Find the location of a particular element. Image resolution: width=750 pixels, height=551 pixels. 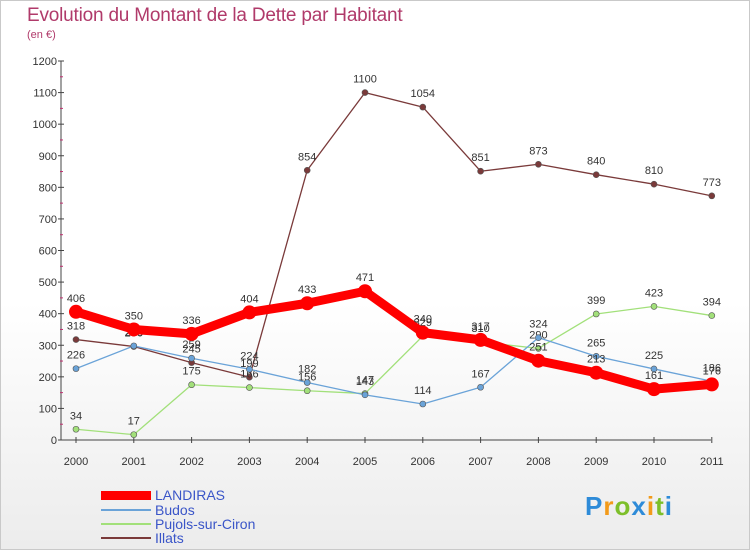

y-tick-label: 1000 is located at coordinates (45, 125).